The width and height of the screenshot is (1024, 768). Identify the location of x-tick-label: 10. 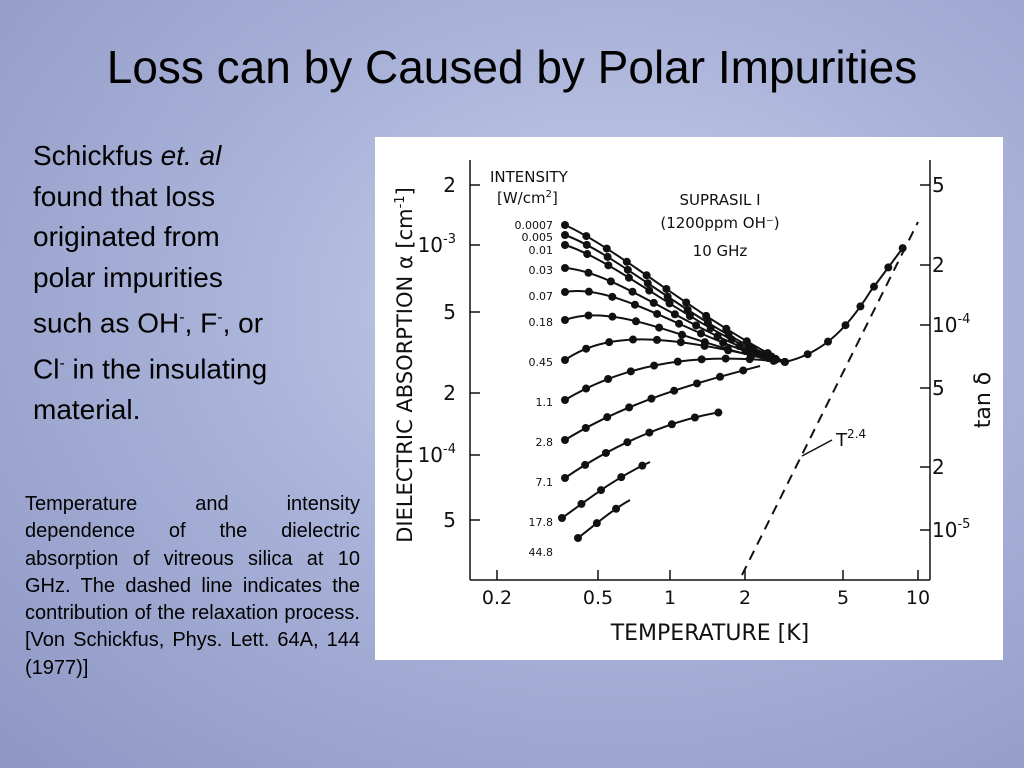
(918, 598).